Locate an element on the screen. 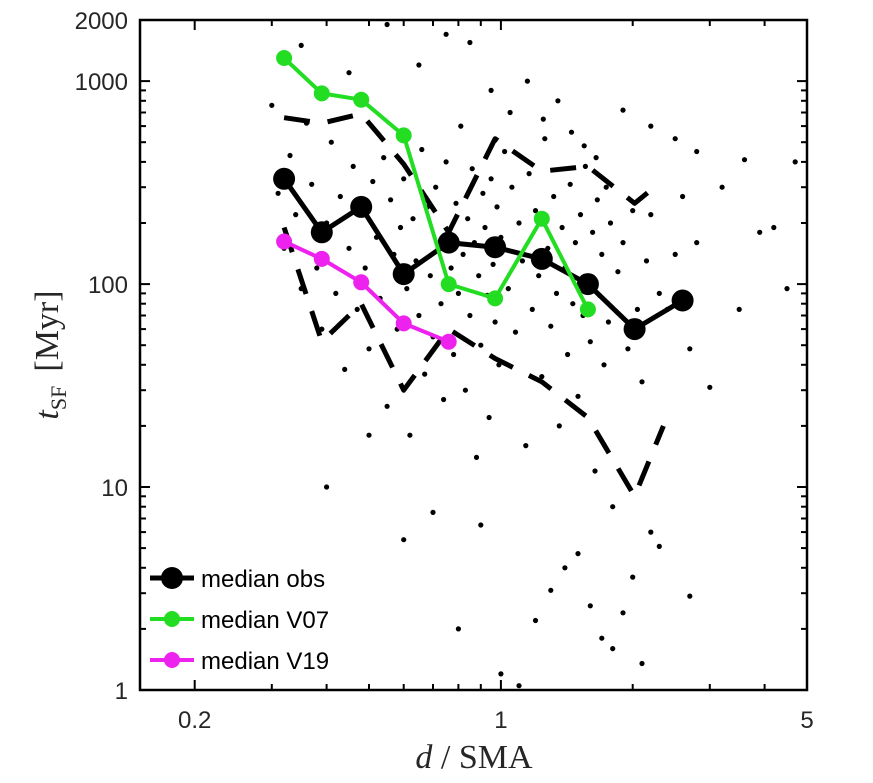  y-tick-label: 1 is located at coordinates (121, 691).